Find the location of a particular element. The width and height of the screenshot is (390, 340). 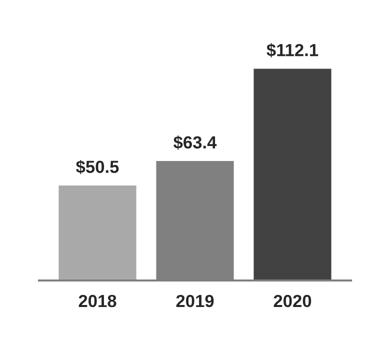

data-label: $50.5 is located at coordinates (97, 167).